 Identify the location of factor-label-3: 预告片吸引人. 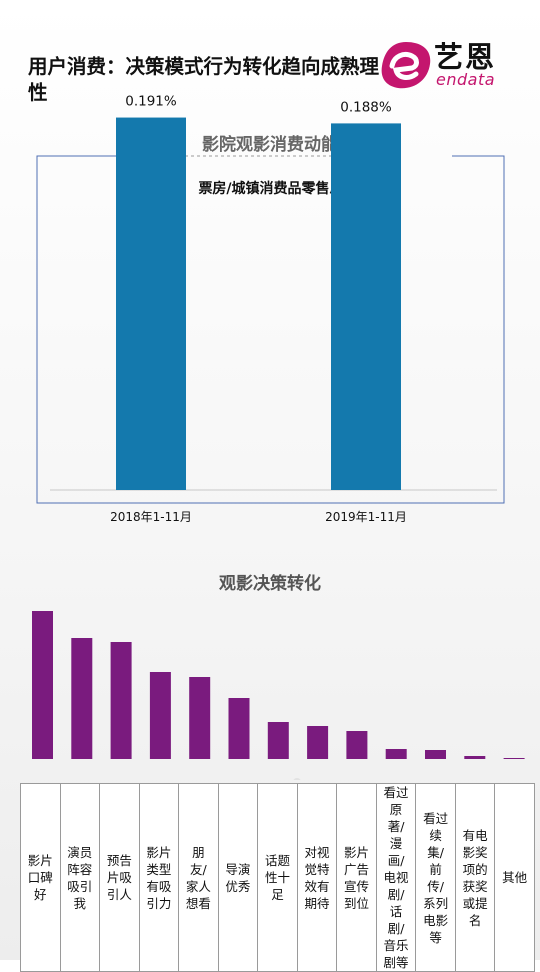
(119, 877).